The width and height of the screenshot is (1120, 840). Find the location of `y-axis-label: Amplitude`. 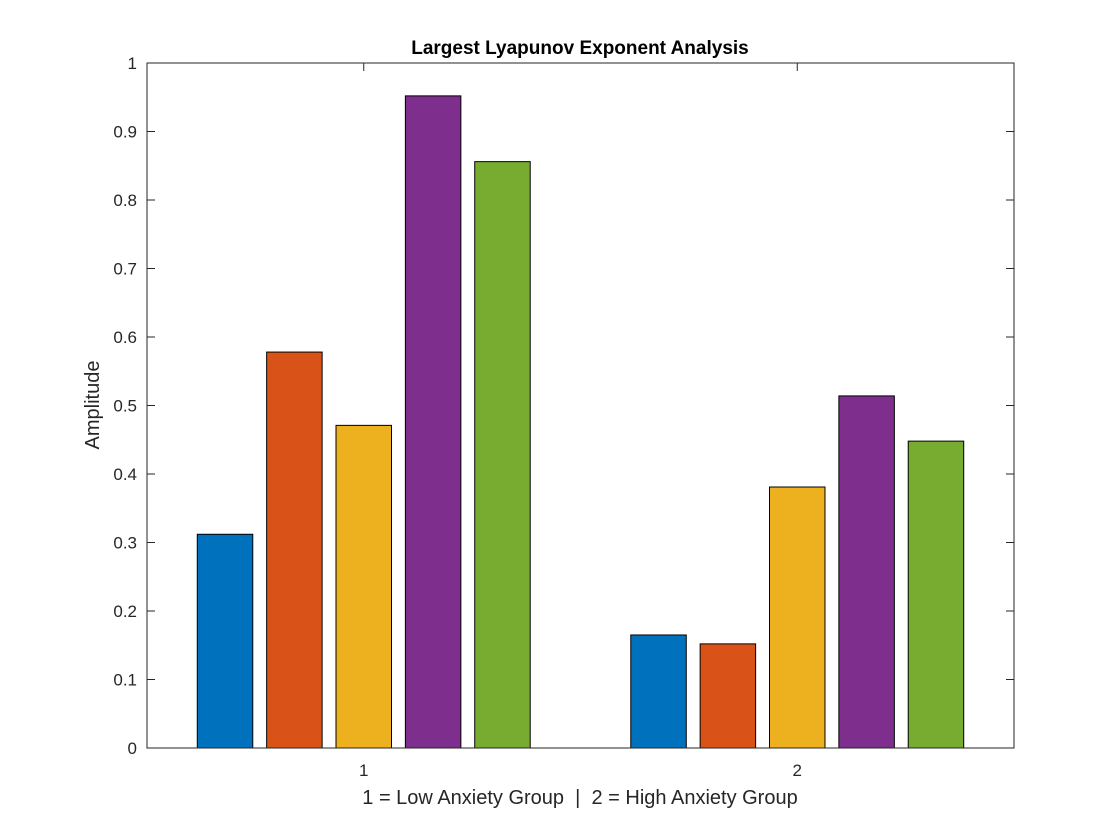

y-axis-label: Amplitude is located at coordinates (93, 405).